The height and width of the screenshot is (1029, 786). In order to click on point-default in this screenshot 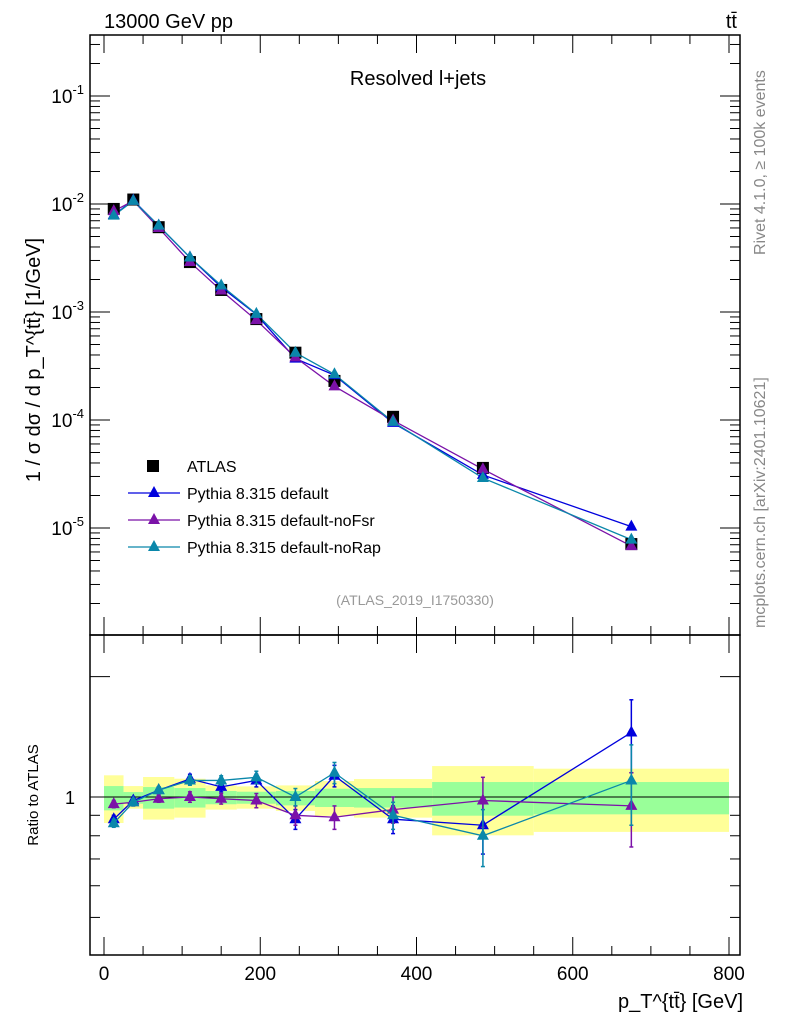, I will do `click(631, 525)`.